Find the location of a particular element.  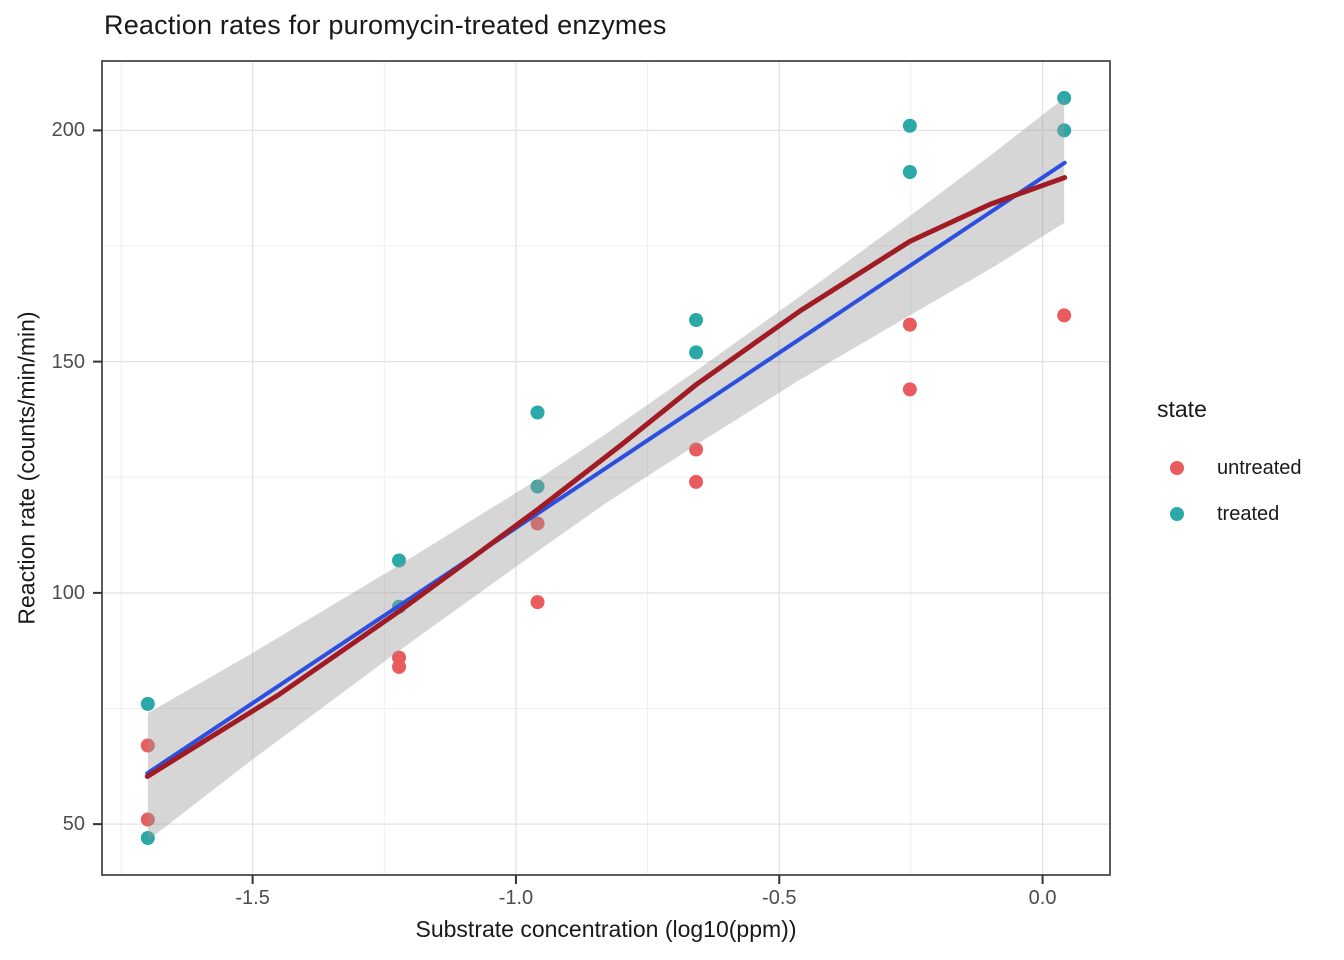

legend-item-treated: treated is located at coordinates (1245, 514).